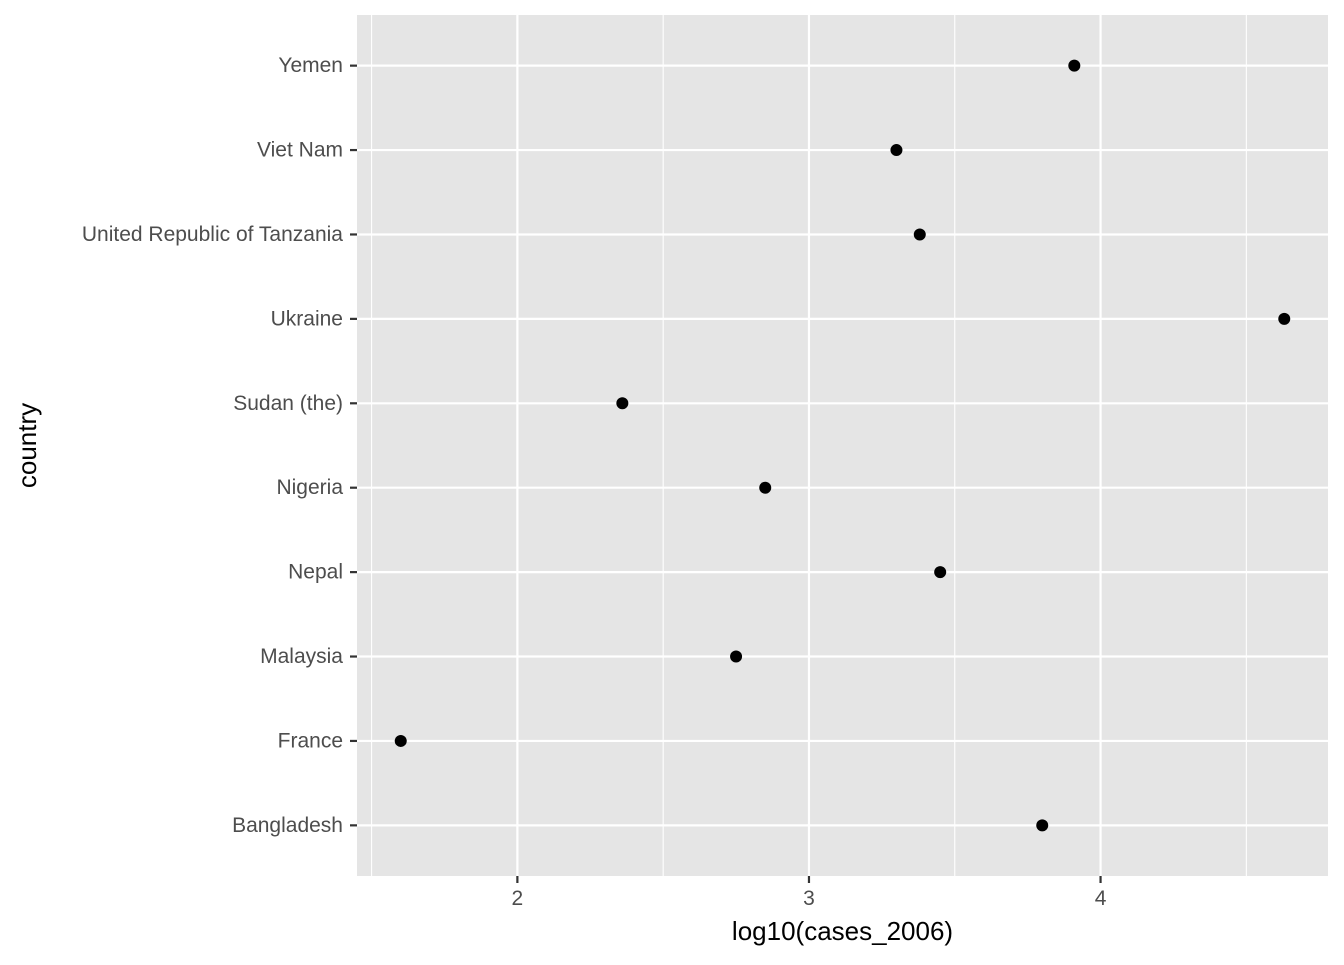 This screenshot has height=965, width=1344. What do you see at coordinates (315, 572) in the screenshot?
I see `y-tick-label: Nepal` at bounding box center [315, 572].